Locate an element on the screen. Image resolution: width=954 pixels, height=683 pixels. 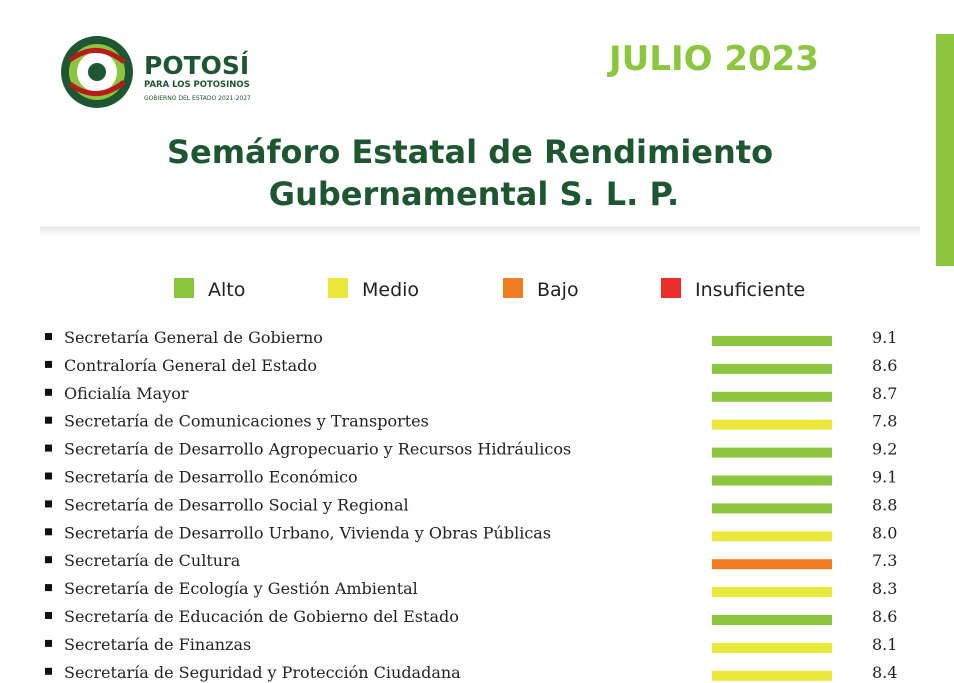
row-score: 8.3 is located at coordinates (884, 588).